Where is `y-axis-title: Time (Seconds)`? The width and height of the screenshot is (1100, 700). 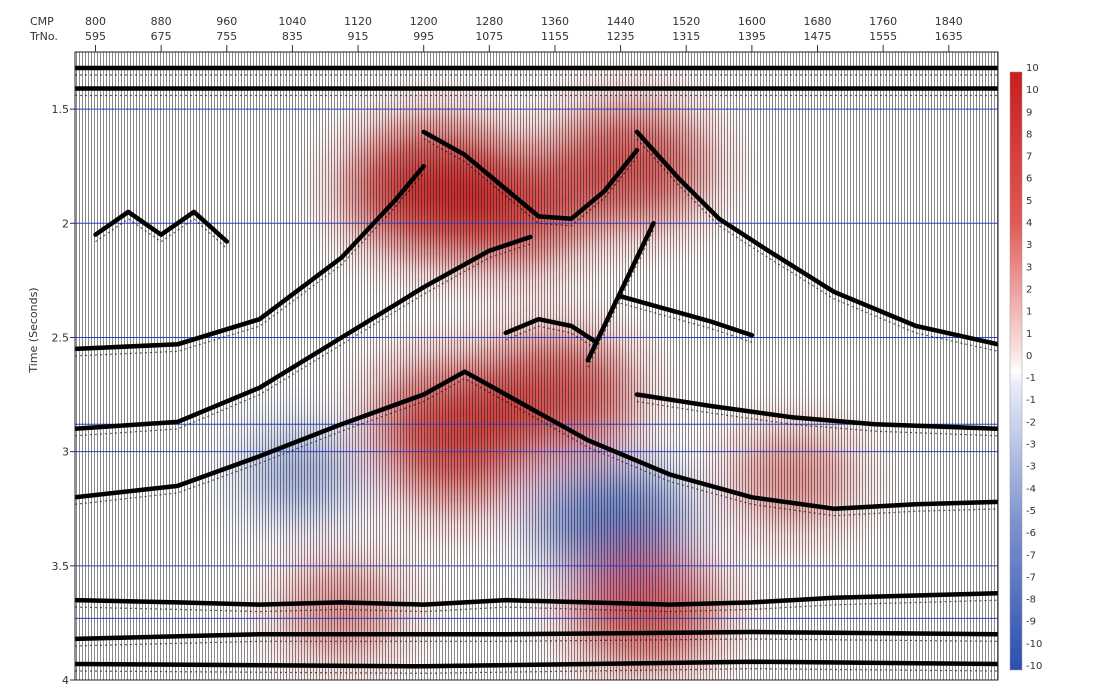
y-axis-title: Time (Seconds) is located at coordinates (33, 330).